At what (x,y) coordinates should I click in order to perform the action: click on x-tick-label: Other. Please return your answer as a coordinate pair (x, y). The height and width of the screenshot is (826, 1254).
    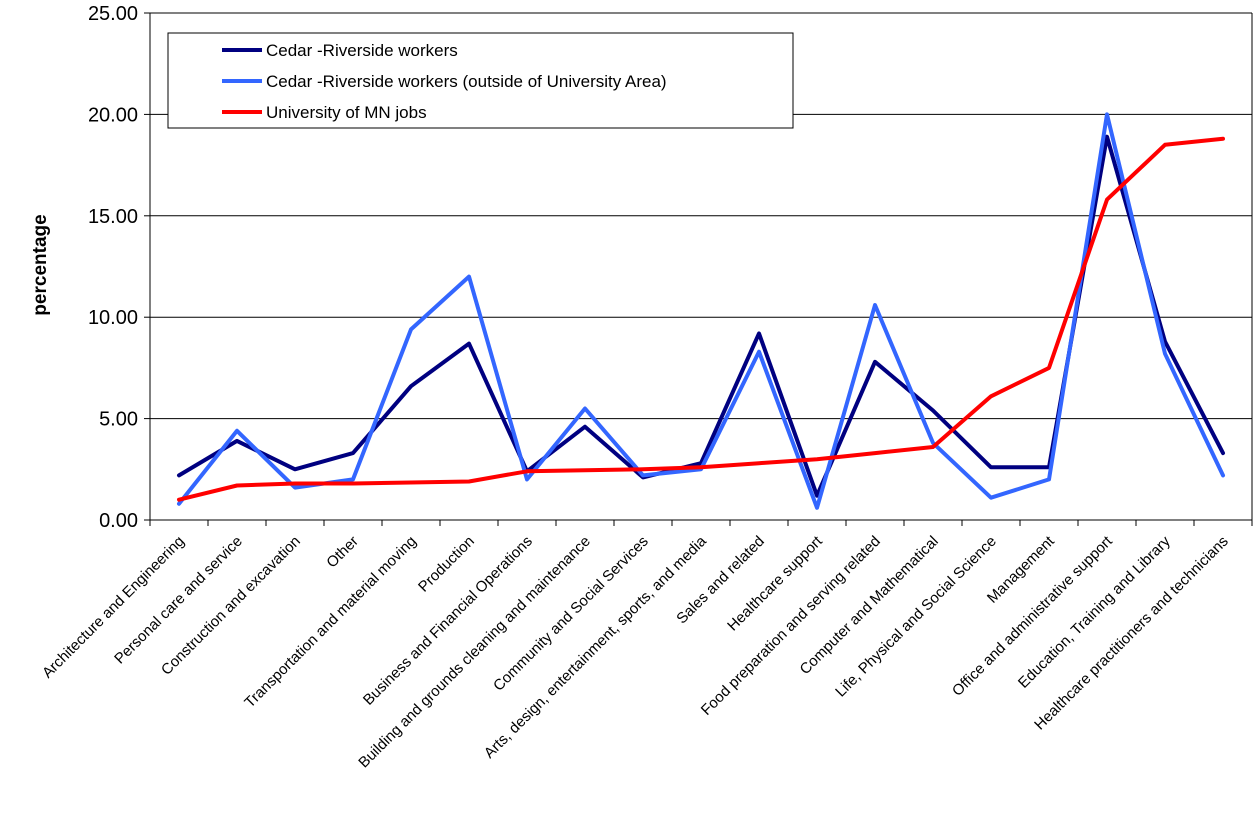
    Looking at the image, I should click on (342, 552).